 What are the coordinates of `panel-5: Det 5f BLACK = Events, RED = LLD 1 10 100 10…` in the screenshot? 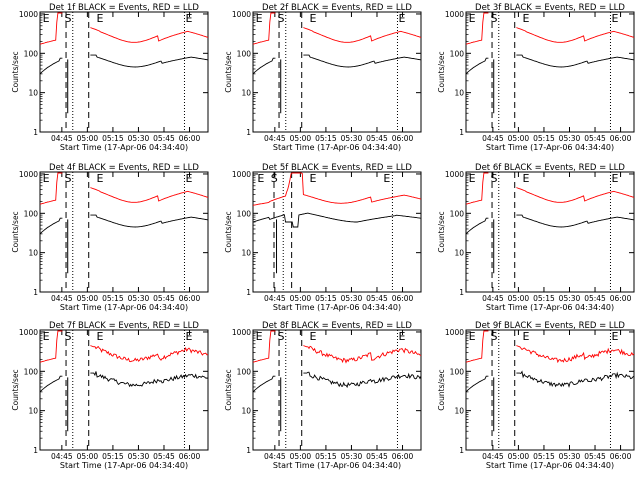 It's located at (323, 237).